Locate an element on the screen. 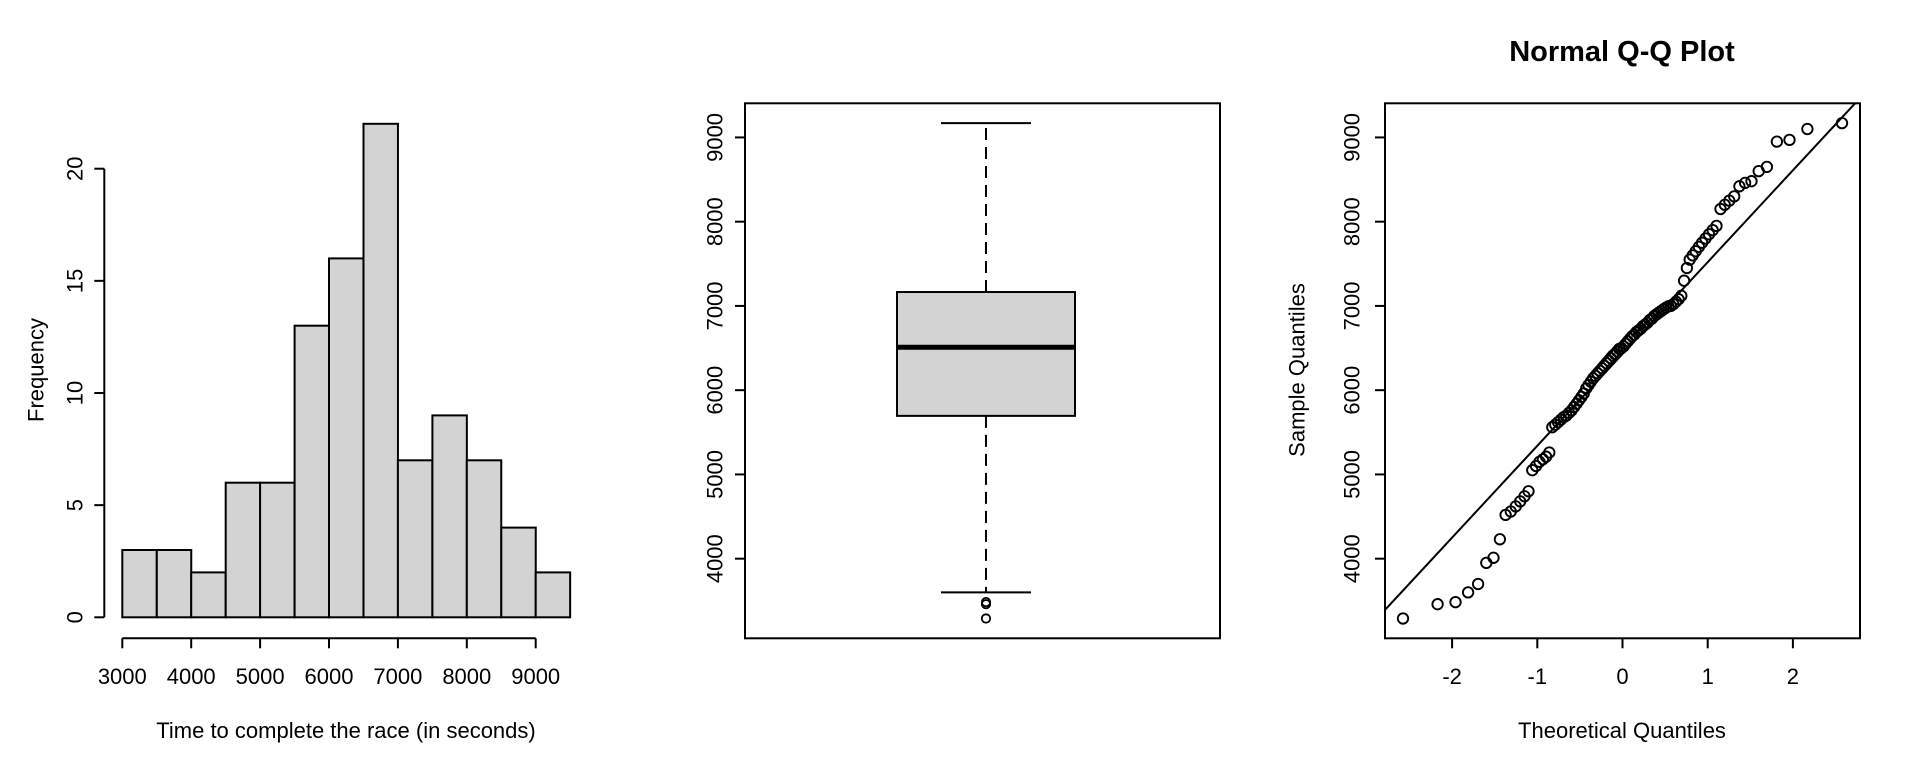 The width and height of the screenshot is (1920, 768). boxplot-y-tick-label: 6000 is located at coordinates (715, 390).